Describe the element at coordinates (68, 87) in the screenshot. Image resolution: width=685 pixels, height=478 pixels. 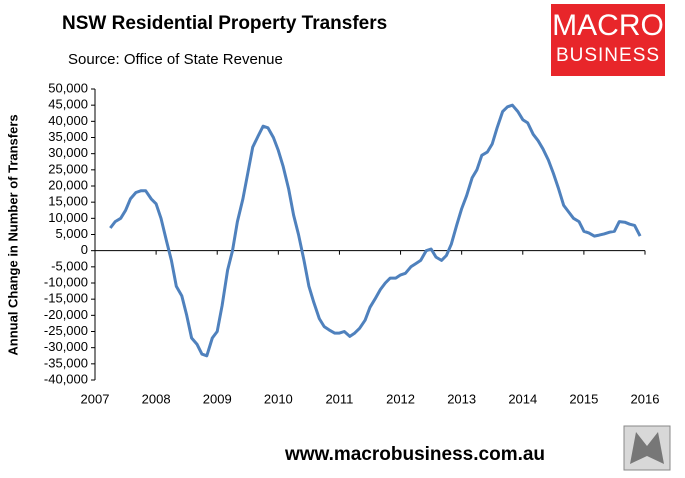
I see `y-tick-label: 50,000` at that location.